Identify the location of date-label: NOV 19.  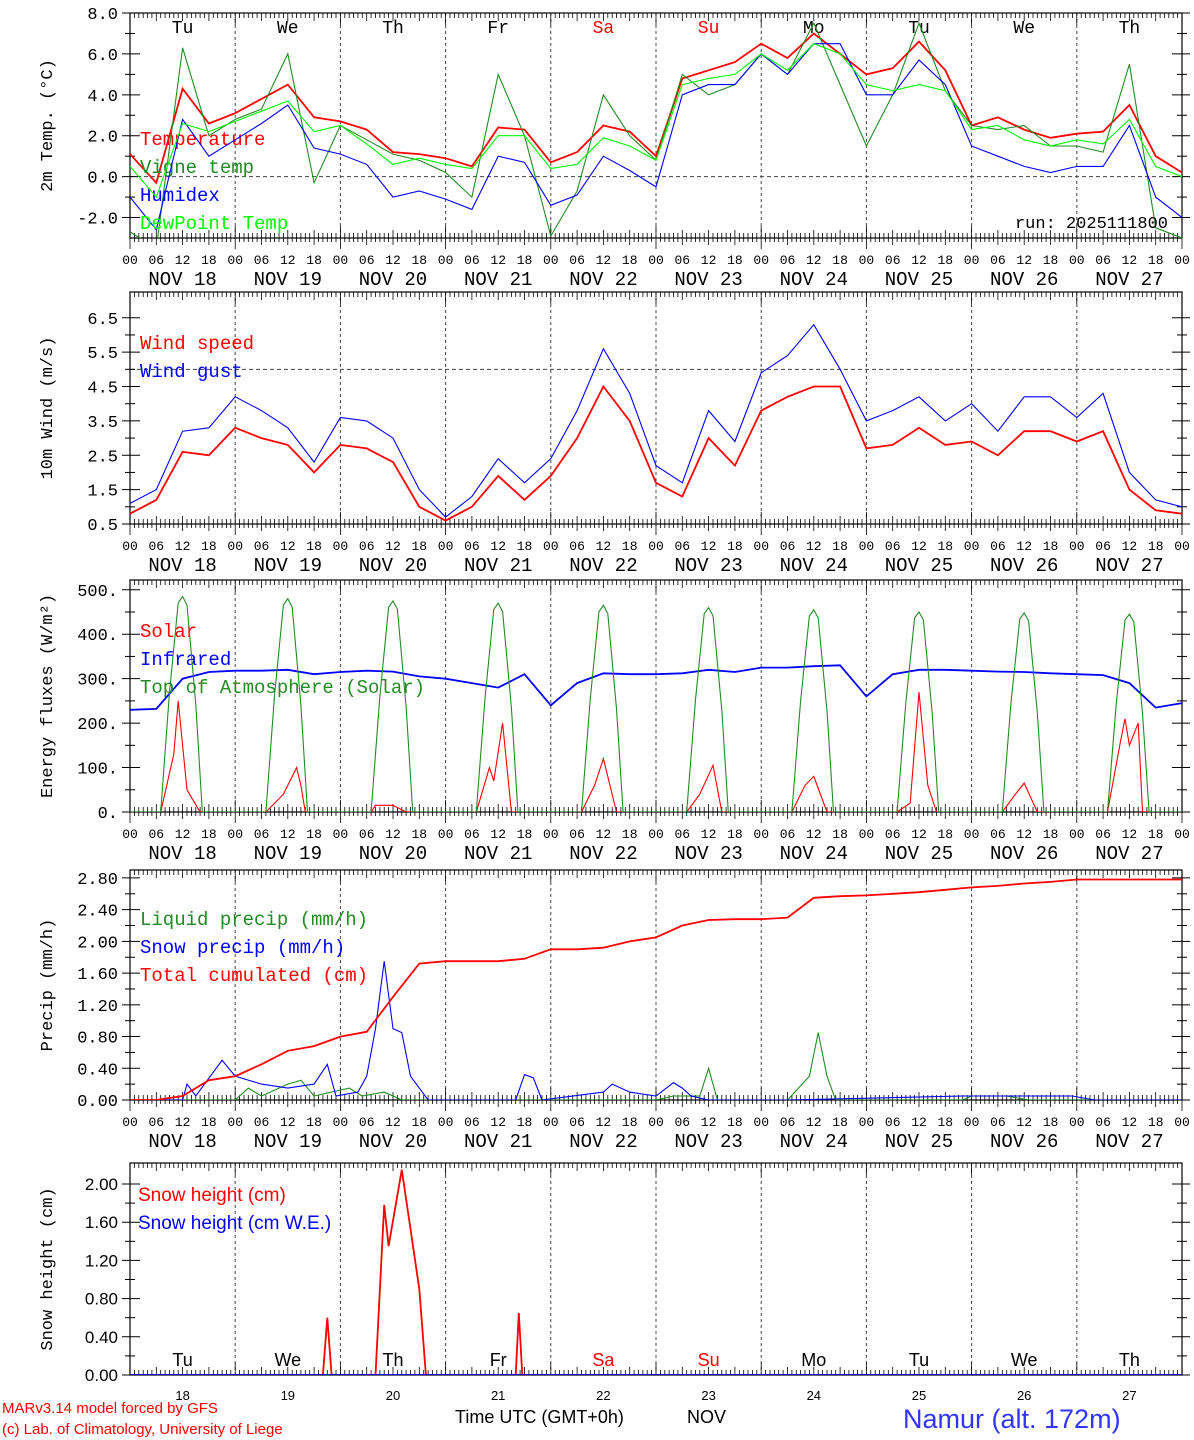
(288, 566).